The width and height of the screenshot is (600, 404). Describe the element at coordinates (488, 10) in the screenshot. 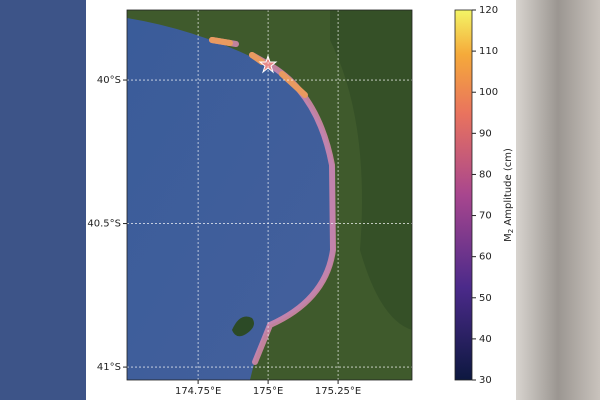

I see `colorbar-tick-label: 120` at that location.